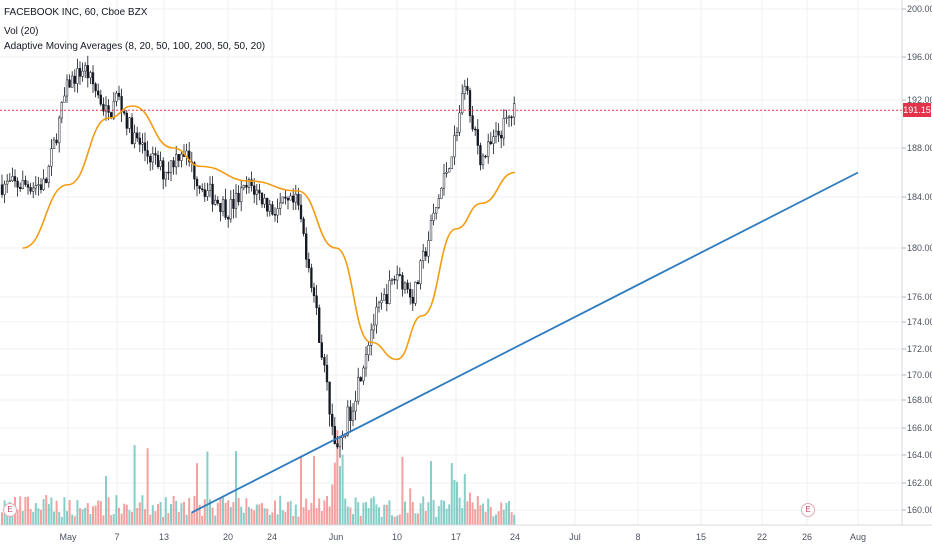  I want to click on volume-legend: Vol (20), so click(21, 31).